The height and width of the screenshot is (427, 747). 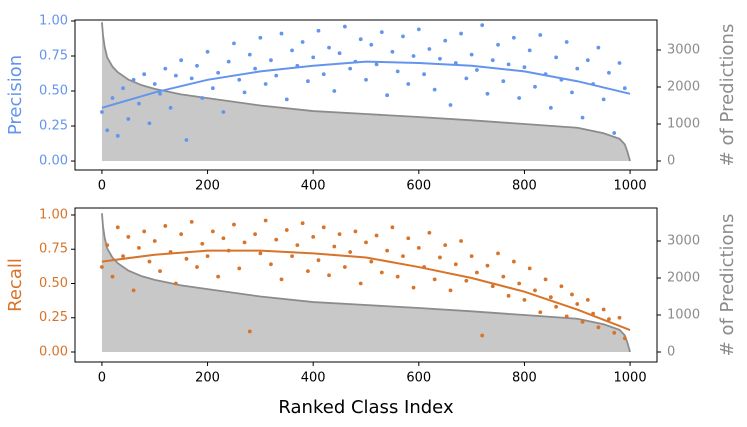 What do you see at coordinates (53, 55) in the screenshot?
I see `y-tick-label: 0.75` at bounding box center [53, 55].